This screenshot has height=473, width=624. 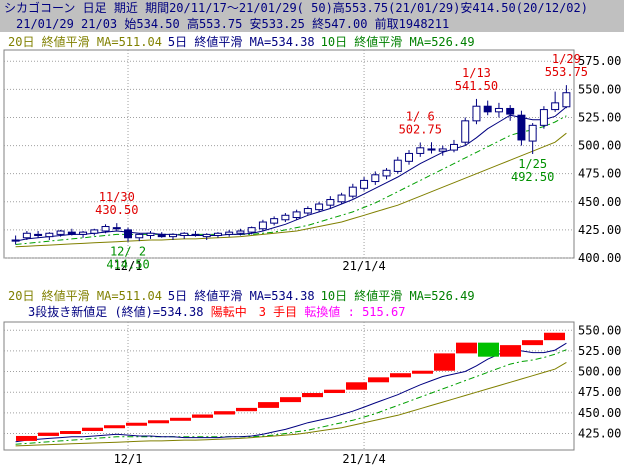 I want to click on sub-y-tick-label: 475.00, so click(x=599, y=392).